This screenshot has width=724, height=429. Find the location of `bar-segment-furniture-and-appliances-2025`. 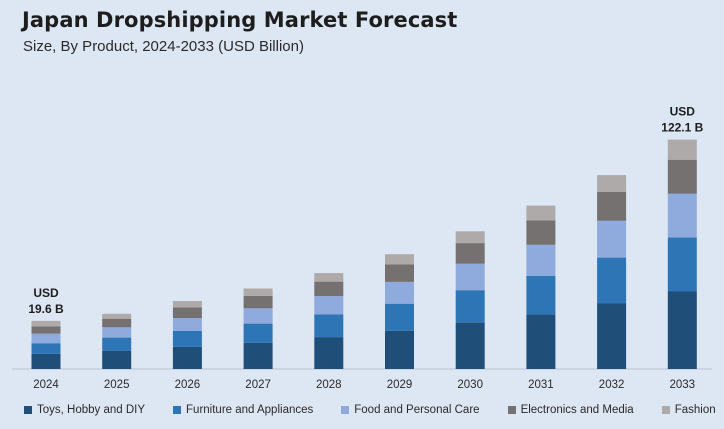

bar-segment-furniture-and-appliances-2025 is located at coordinates (117, 344).